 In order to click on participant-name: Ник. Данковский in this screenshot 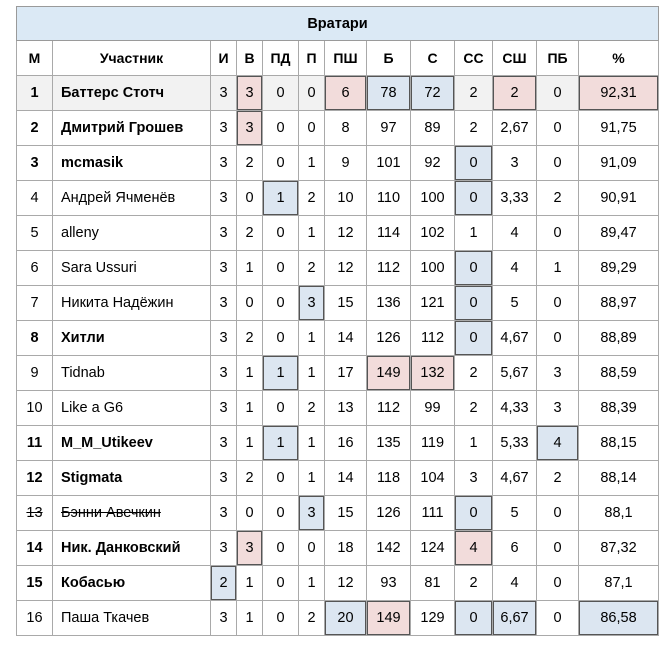, I will do `click(131, 548)`.